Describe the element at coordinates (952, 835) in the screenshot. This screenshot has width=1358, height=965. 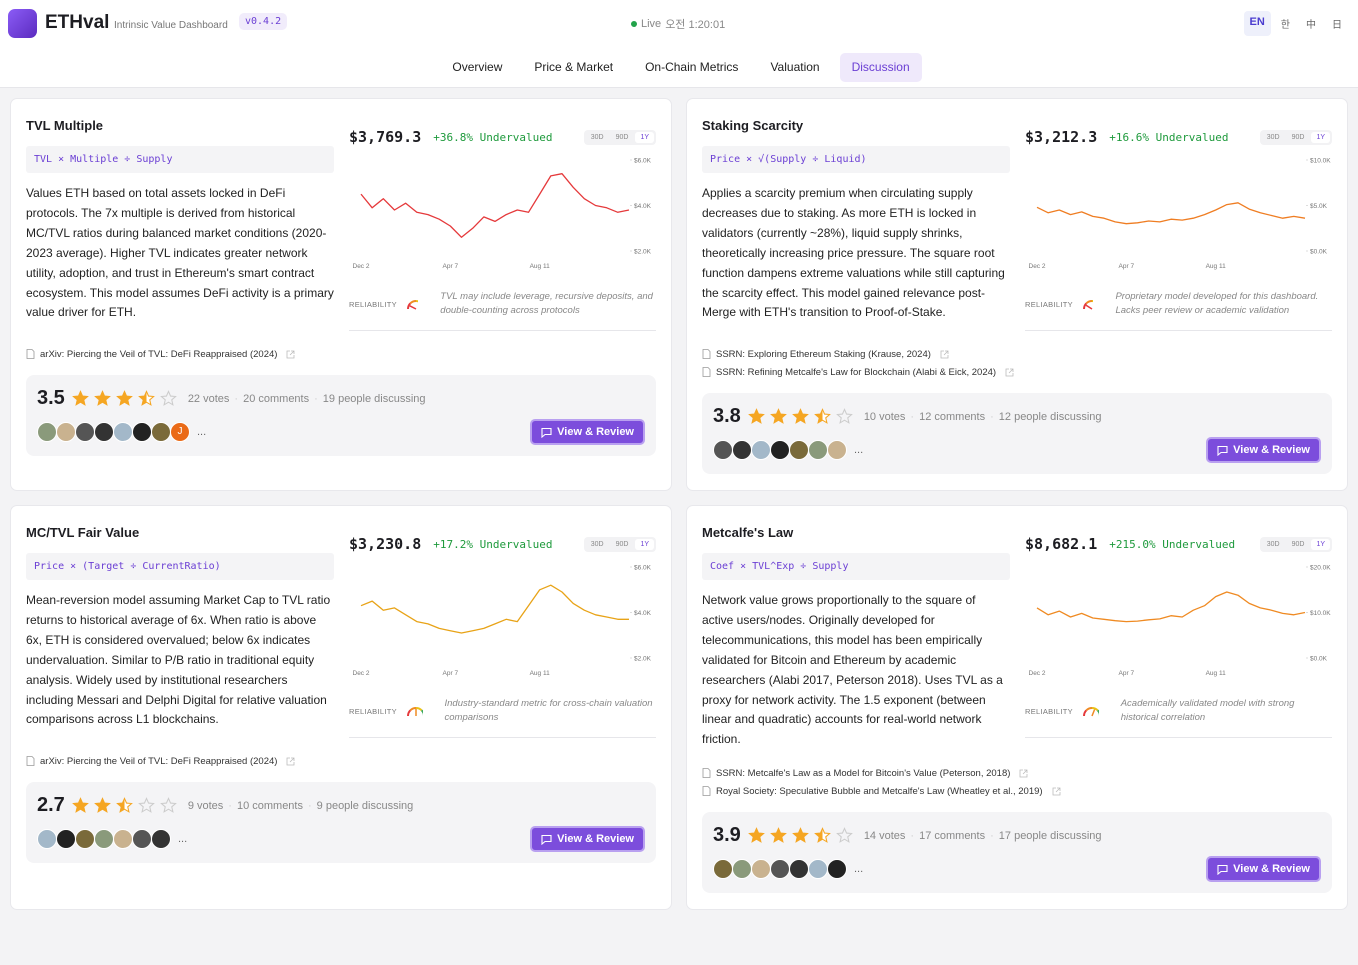
I see `comment-count: 17 comments` at that location.